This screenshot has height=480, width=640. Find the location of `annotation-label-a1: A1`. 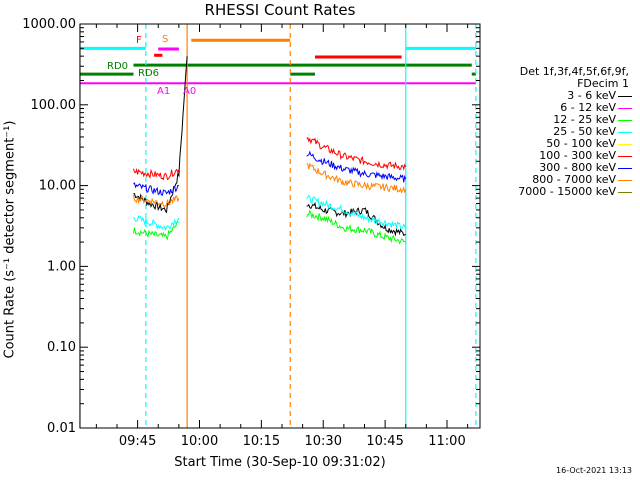

annotation-label-a1: A1 is located at coordinates (163, 91).